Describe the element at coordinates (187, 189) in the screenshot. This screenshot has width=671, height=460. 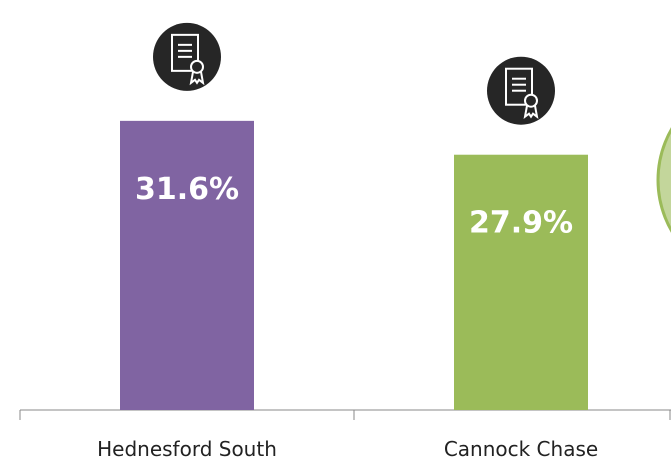
I see `data-label: 31.6%` at that location.